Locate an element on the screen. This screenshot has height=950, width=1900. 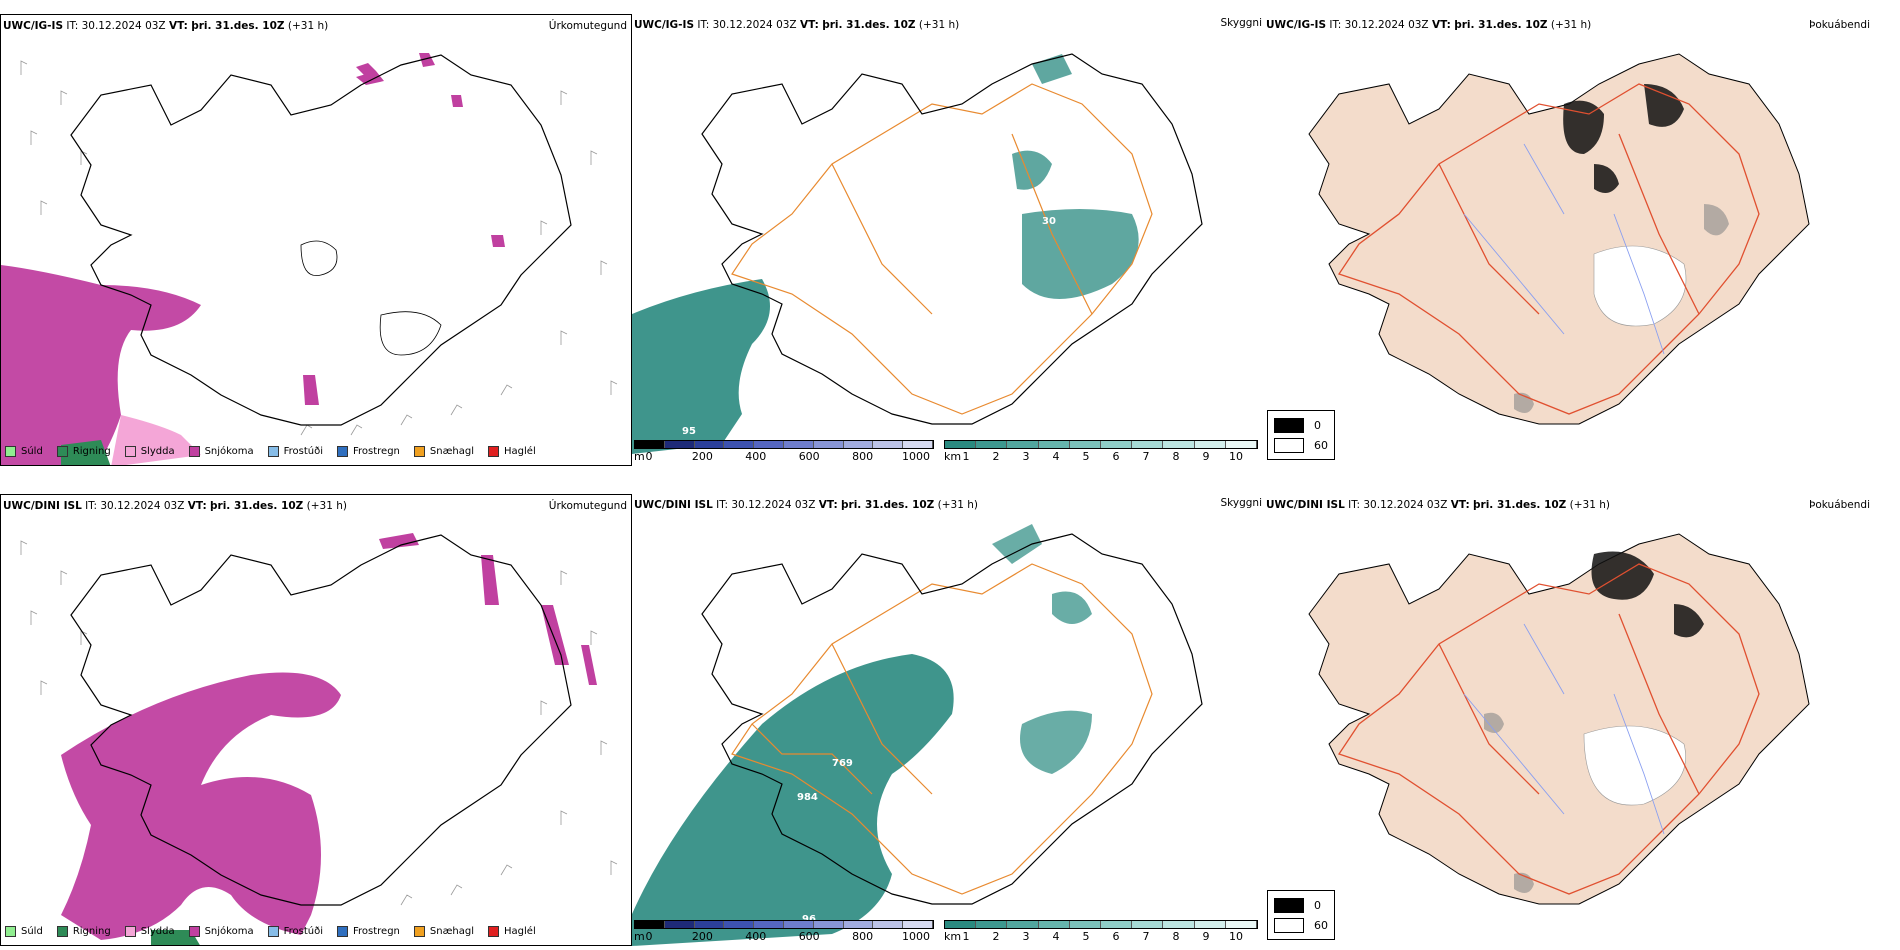
visibility-map: 769 984 327 96 835 is located at coordinates (917, 735).